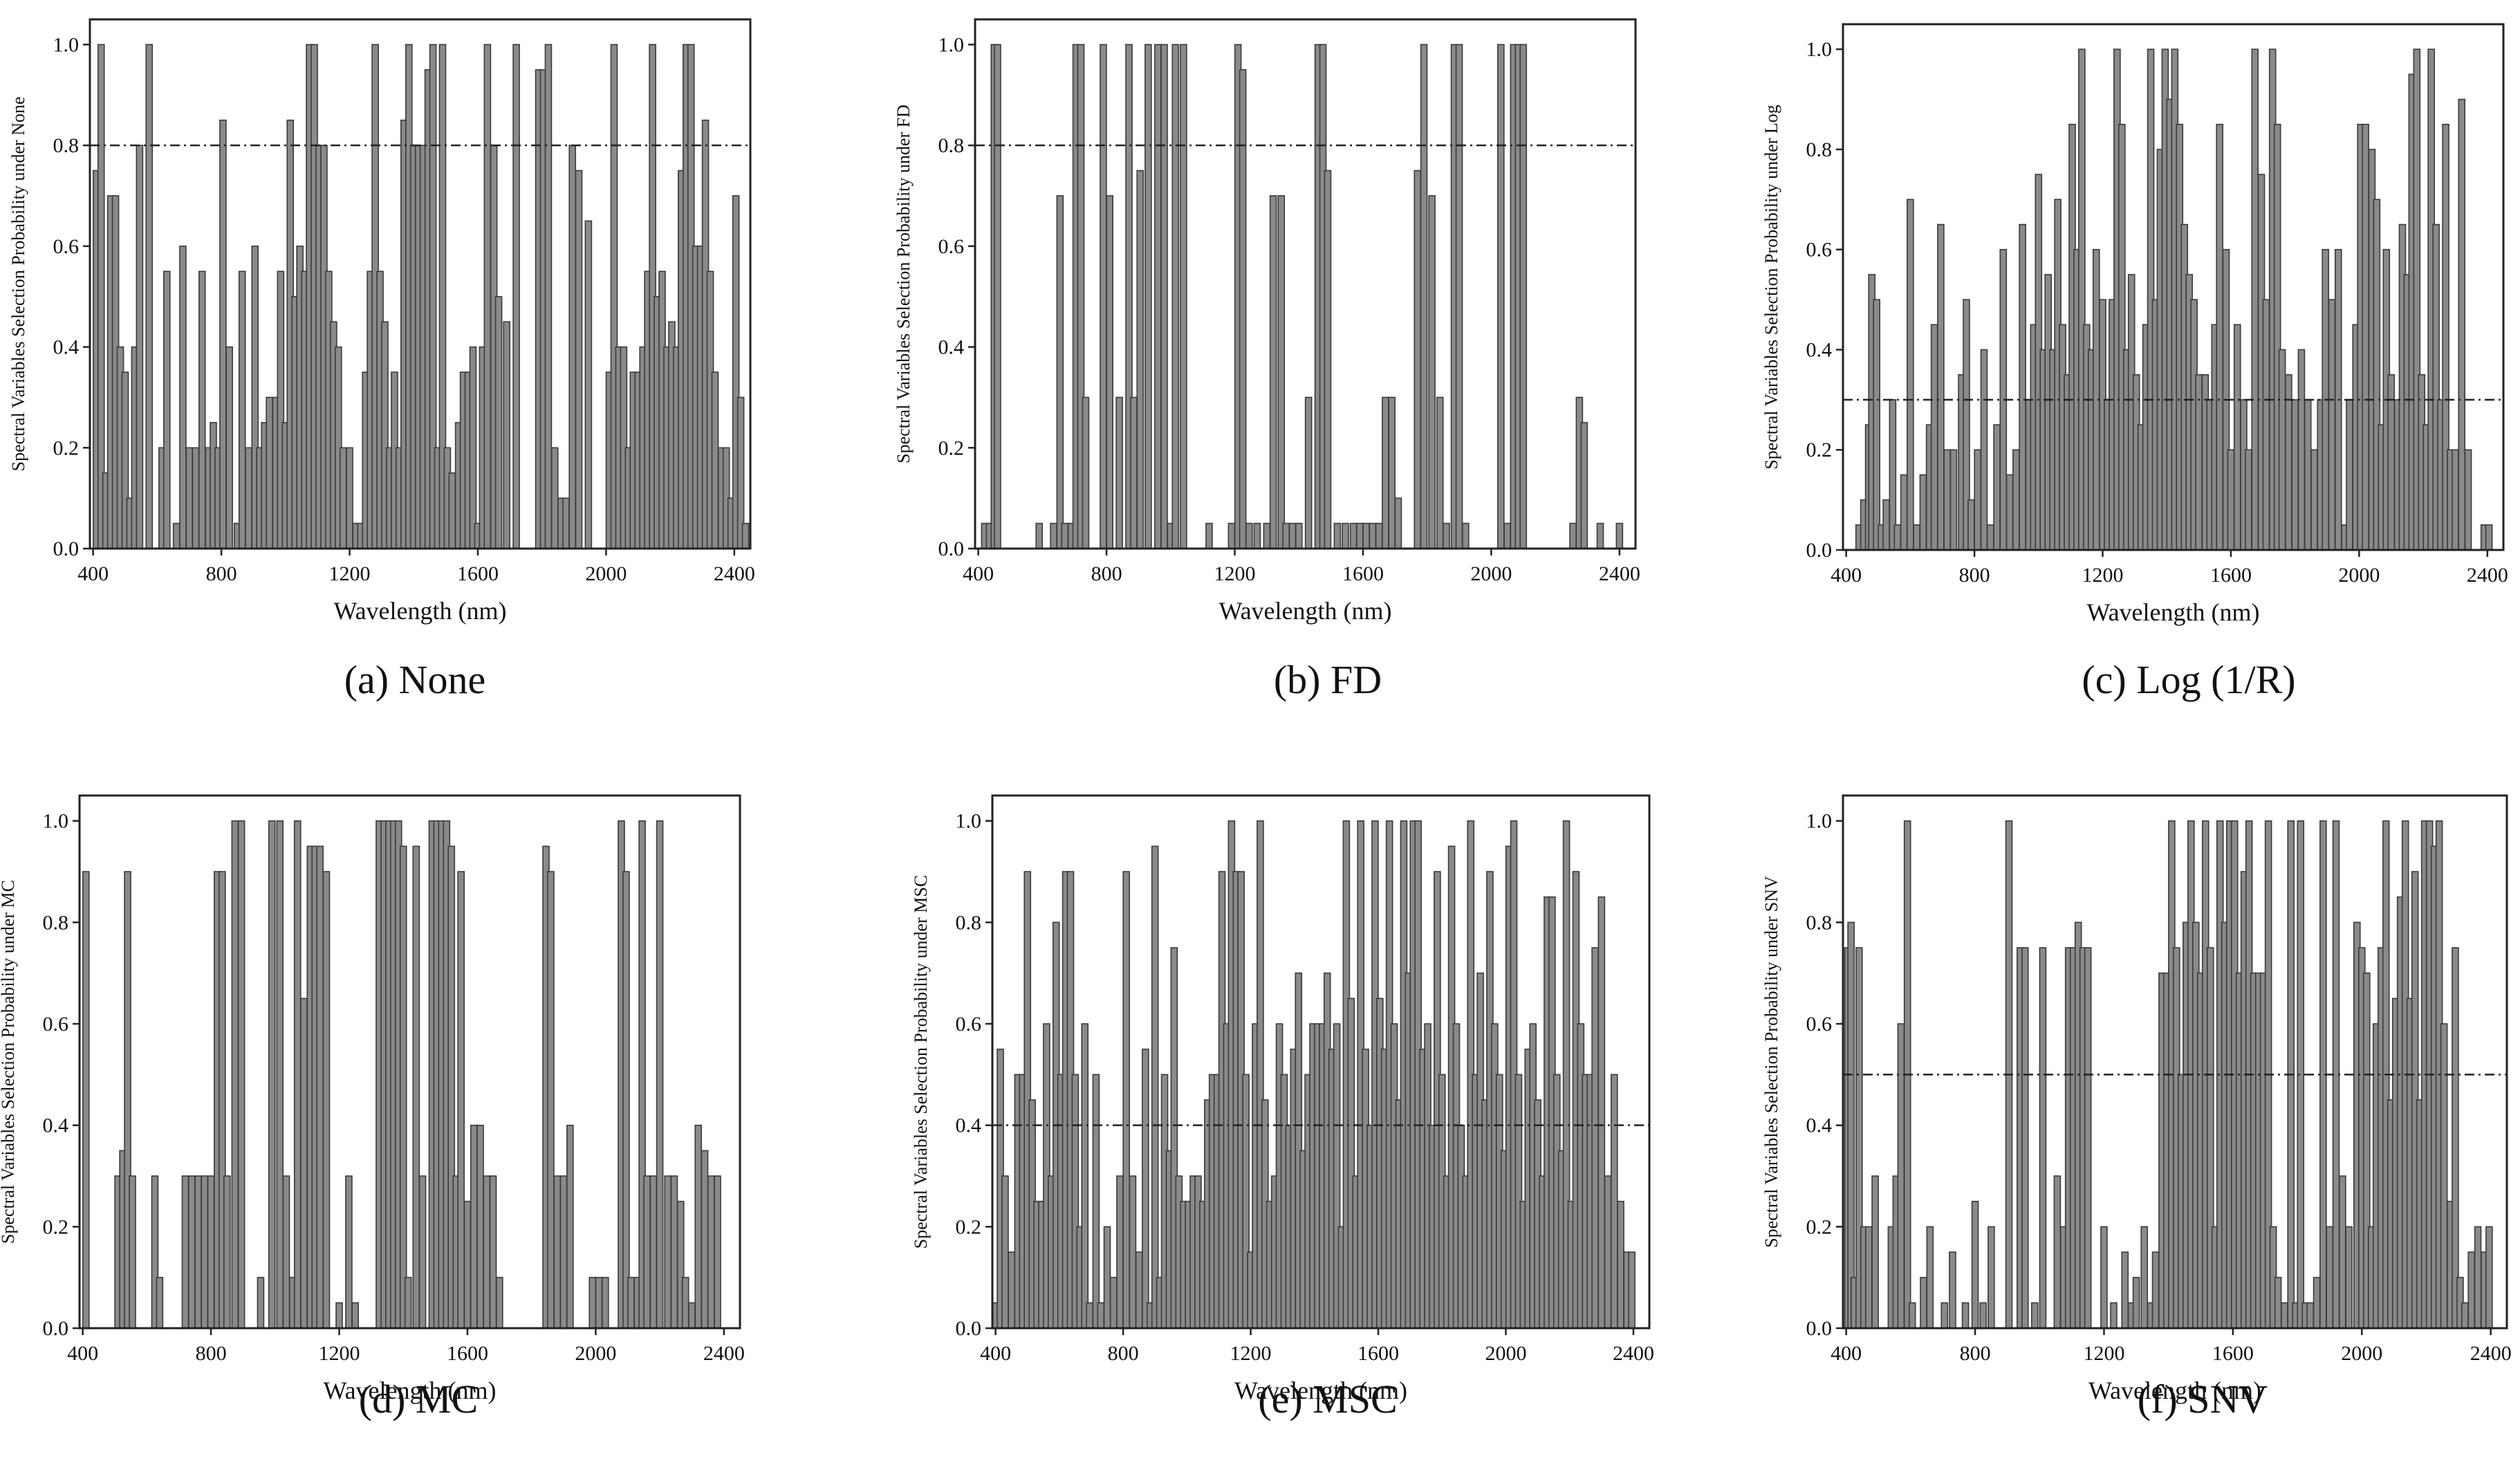 The image size is (2520, 1479). I want to click on y-tick-label-f-0: 0.0, so click(1820, 1328).